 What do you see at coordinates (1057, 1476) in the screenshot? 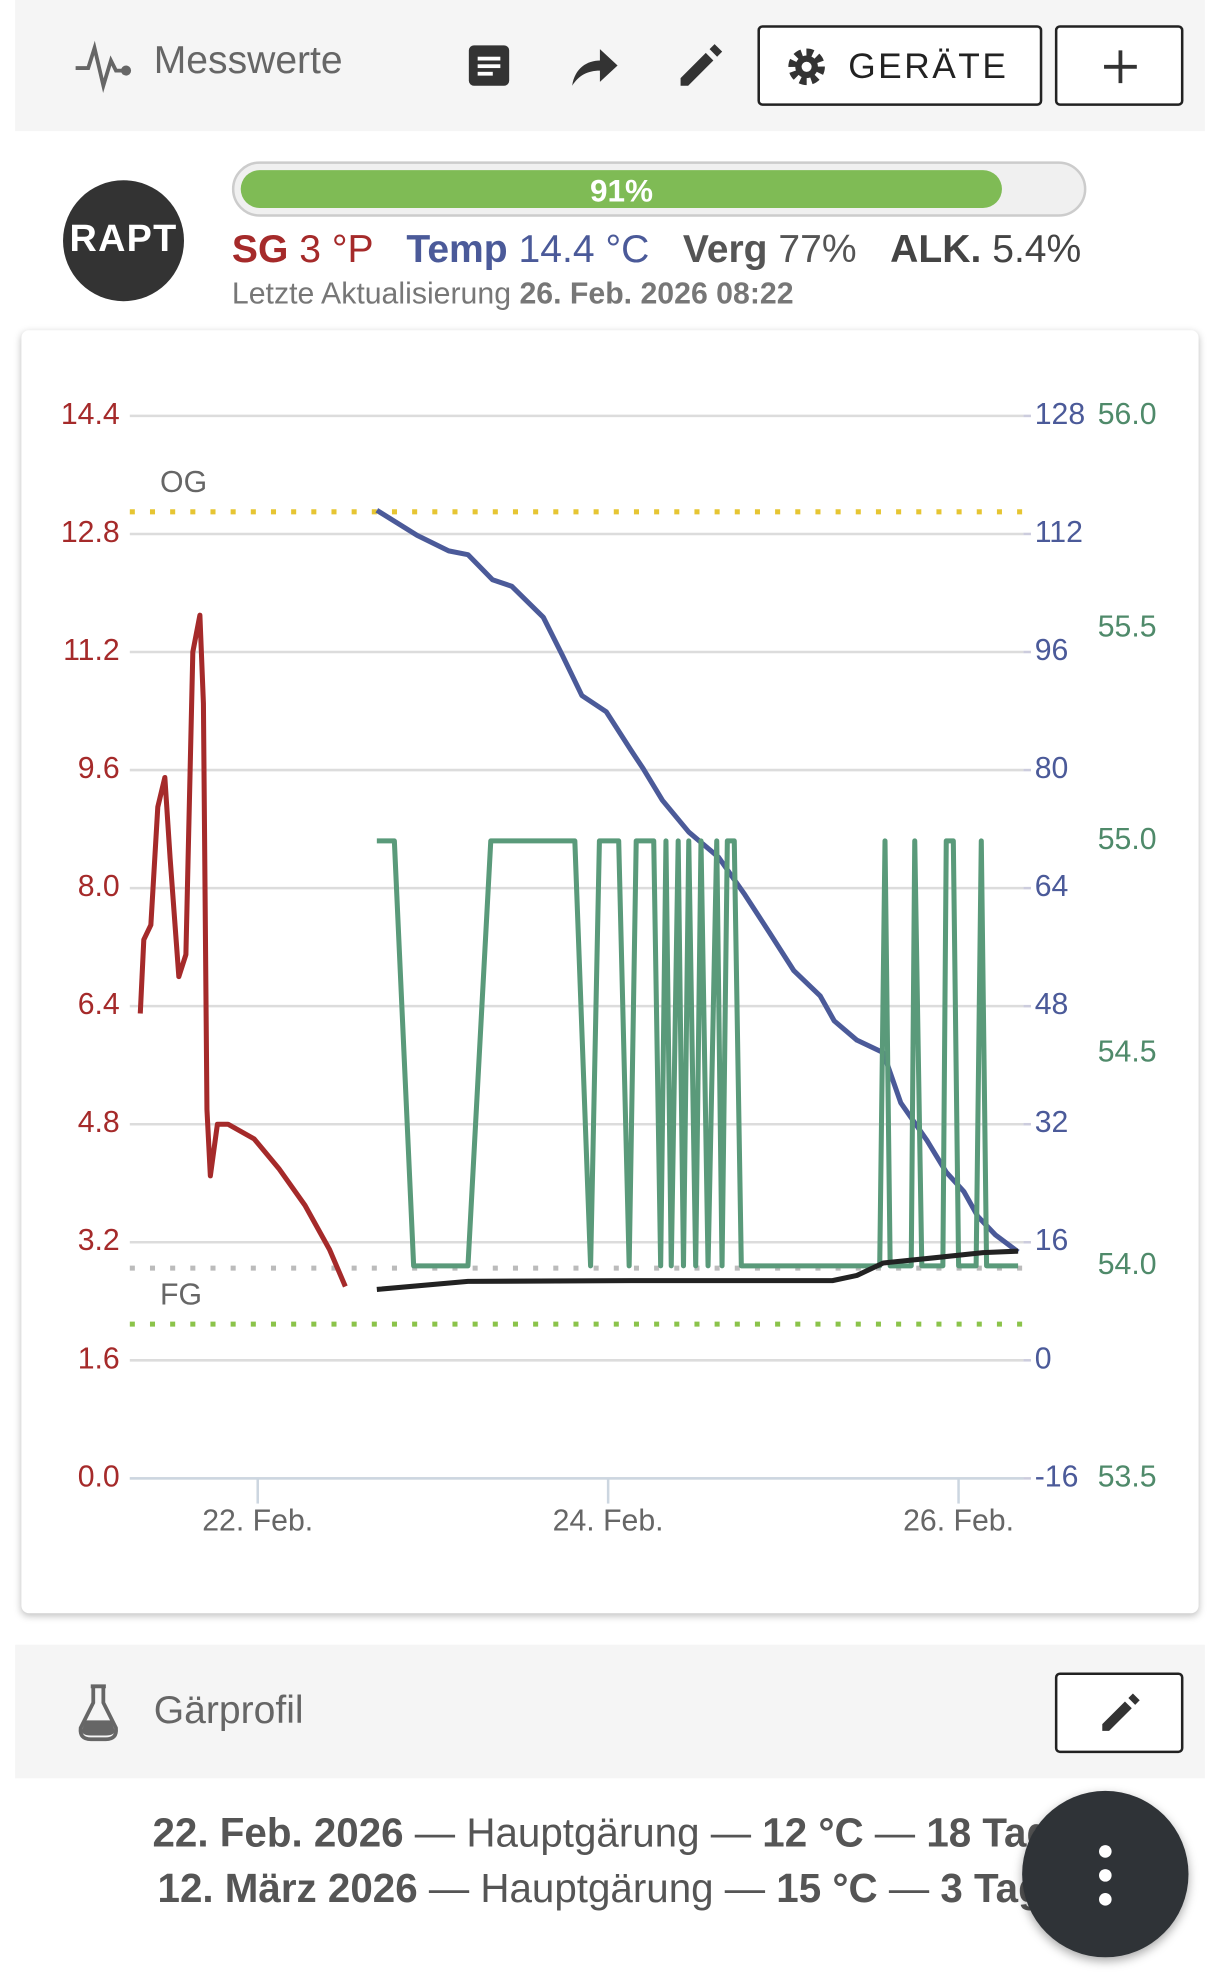
I see `y2-tick-label: -16` at bounding box center [1057, 1476].